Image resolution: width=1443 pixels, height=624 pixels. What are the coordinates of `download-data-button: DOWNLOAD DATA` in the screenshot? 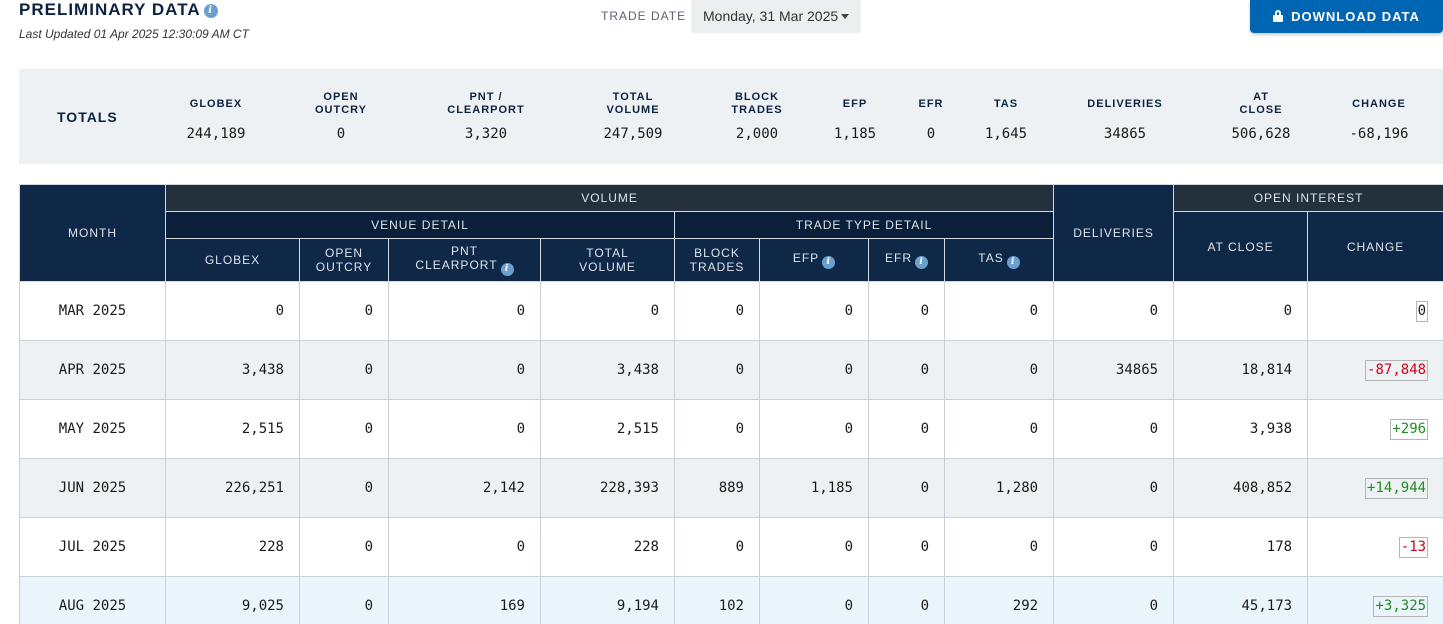 It's located at (1346, 16).